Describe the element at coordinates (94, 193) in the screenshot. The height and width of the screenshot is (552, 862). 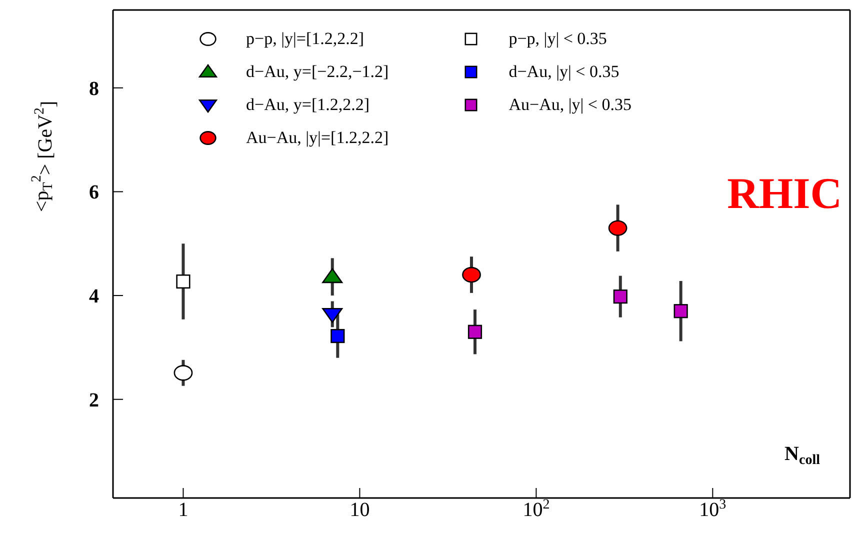
I see `y-tick-label: 6` at that location.